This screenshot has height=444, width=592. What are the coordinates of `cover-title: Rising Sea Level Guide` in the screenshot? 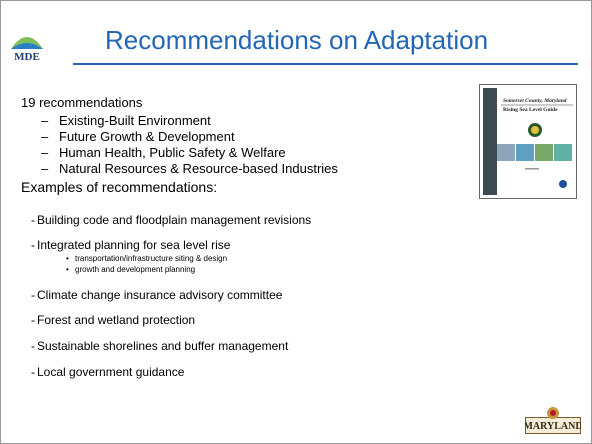 It's located at (530, 110).